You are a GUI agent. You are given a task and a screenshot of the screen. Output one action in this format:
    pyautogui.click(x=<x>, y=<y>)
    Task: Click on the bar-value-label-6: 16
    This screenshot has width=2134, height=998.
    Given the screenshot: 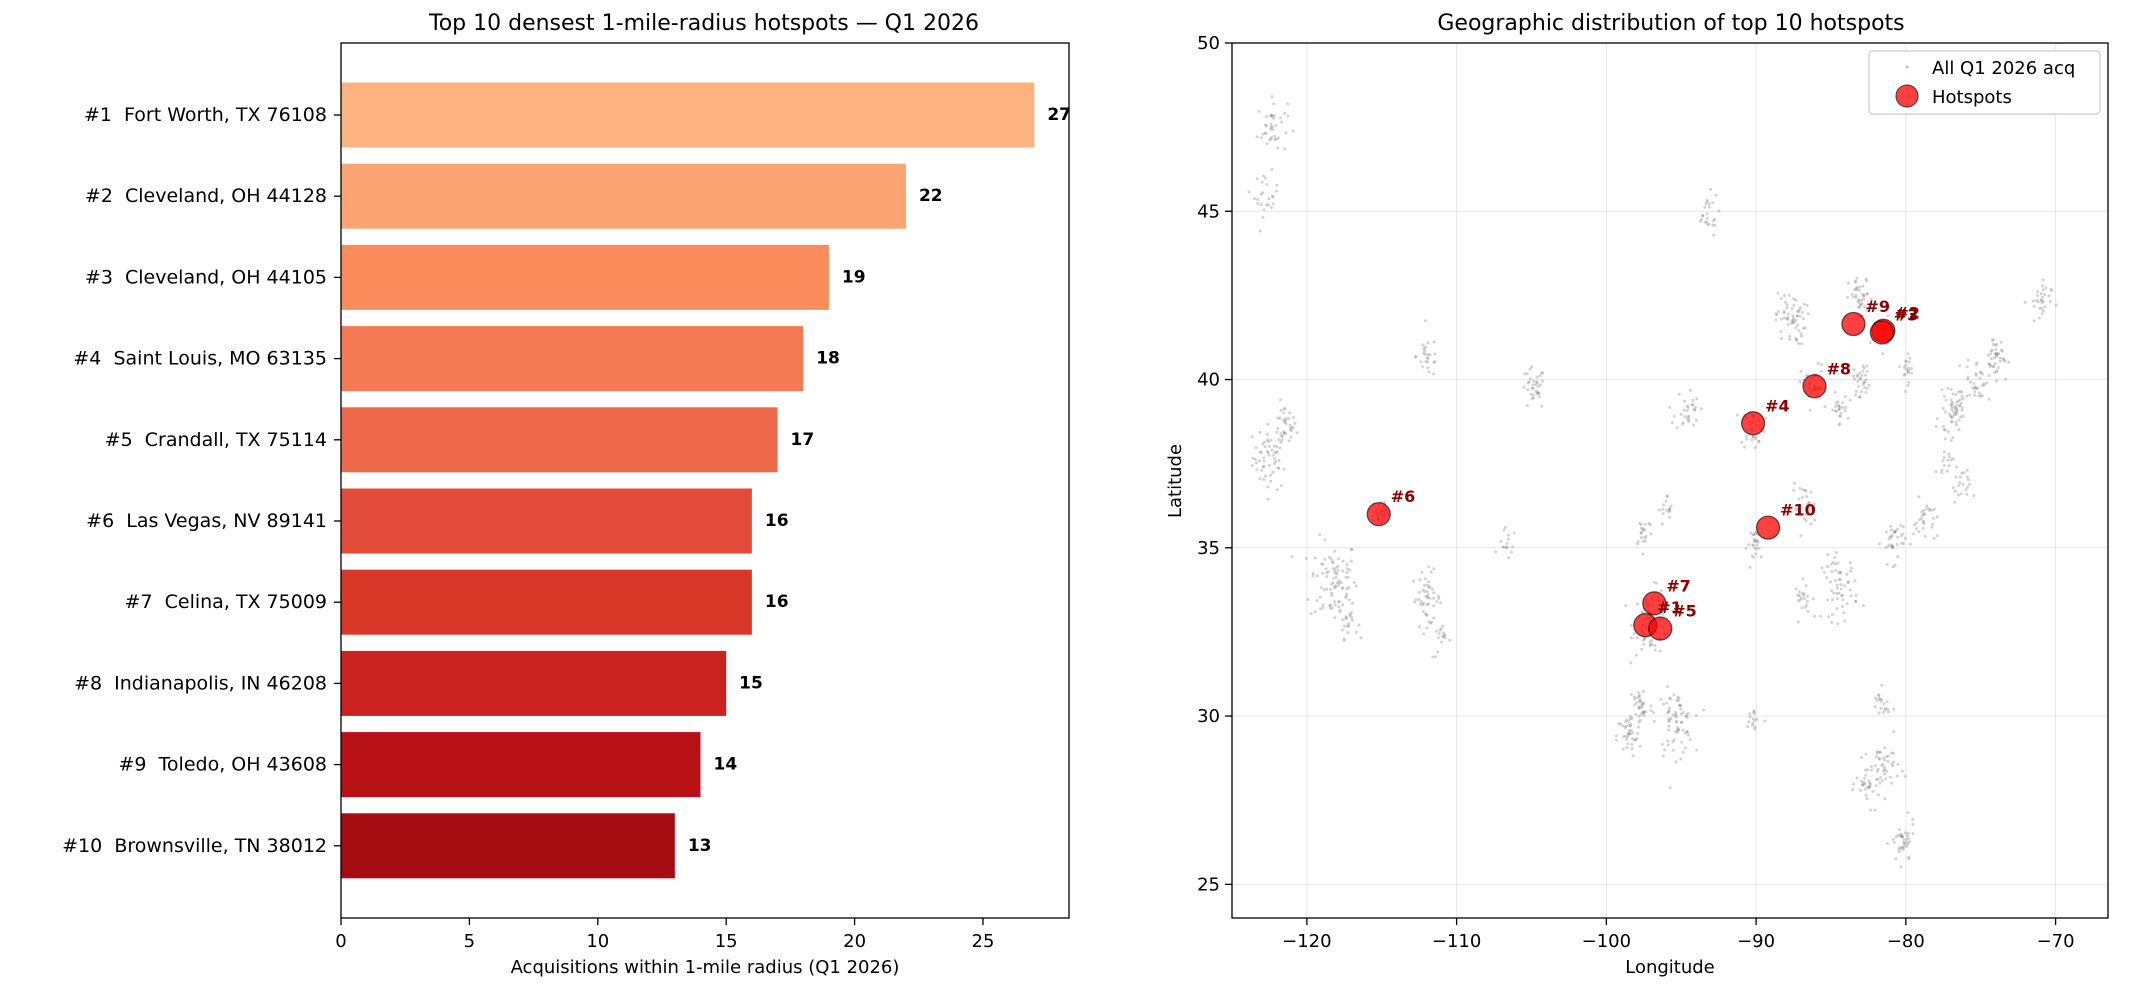 What is the action you would take?
    pyautogui.click(x=777, y=521)
    